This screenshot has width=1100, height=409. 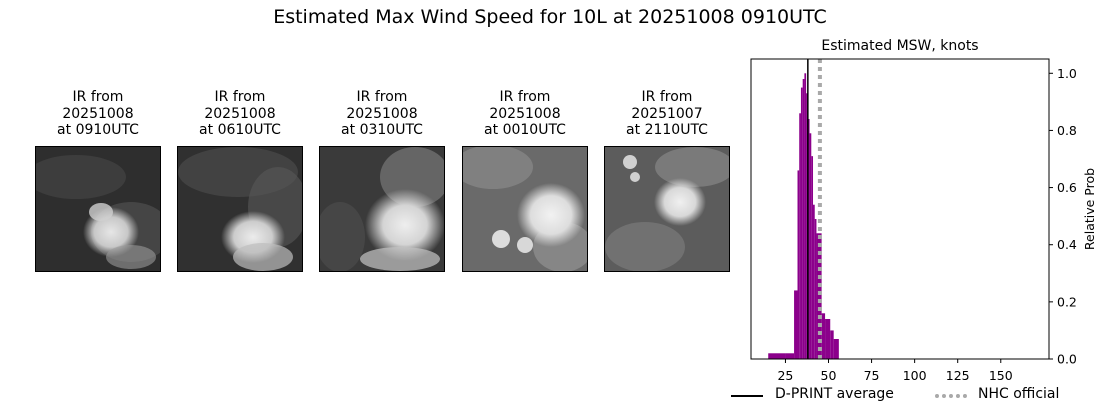 I want to click on x-tick-label: 150, so click(x=1001, y=375).